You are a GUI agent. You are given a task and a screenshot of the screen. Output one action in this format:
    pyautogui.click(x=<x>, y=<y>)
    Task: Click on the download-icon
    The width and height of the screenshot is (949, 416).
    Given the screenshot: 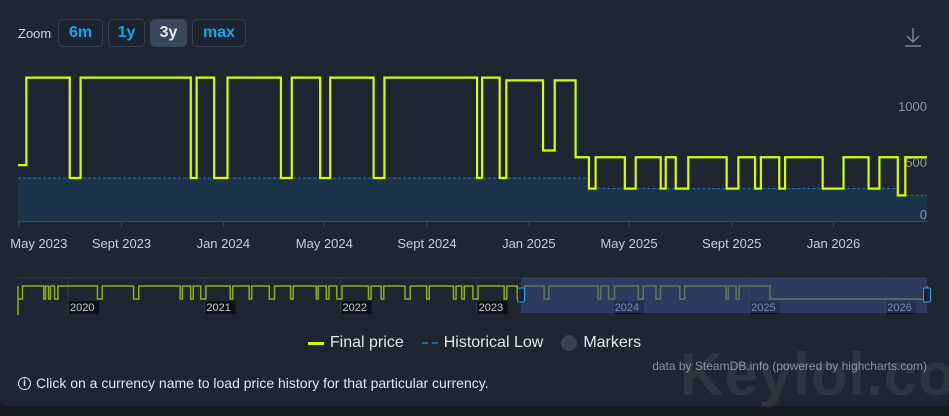 What is the action you would take?
    pyautogui.click(x=913, y=37)
    